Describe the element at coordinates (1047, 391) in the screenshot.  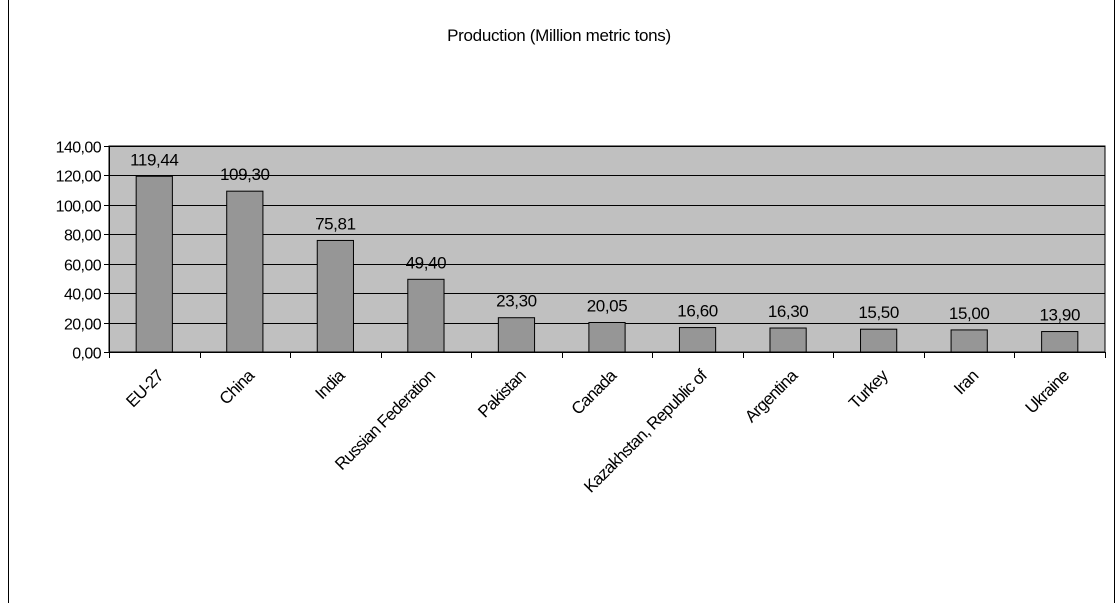
I see `x-category-label: Ukraine` at that location.